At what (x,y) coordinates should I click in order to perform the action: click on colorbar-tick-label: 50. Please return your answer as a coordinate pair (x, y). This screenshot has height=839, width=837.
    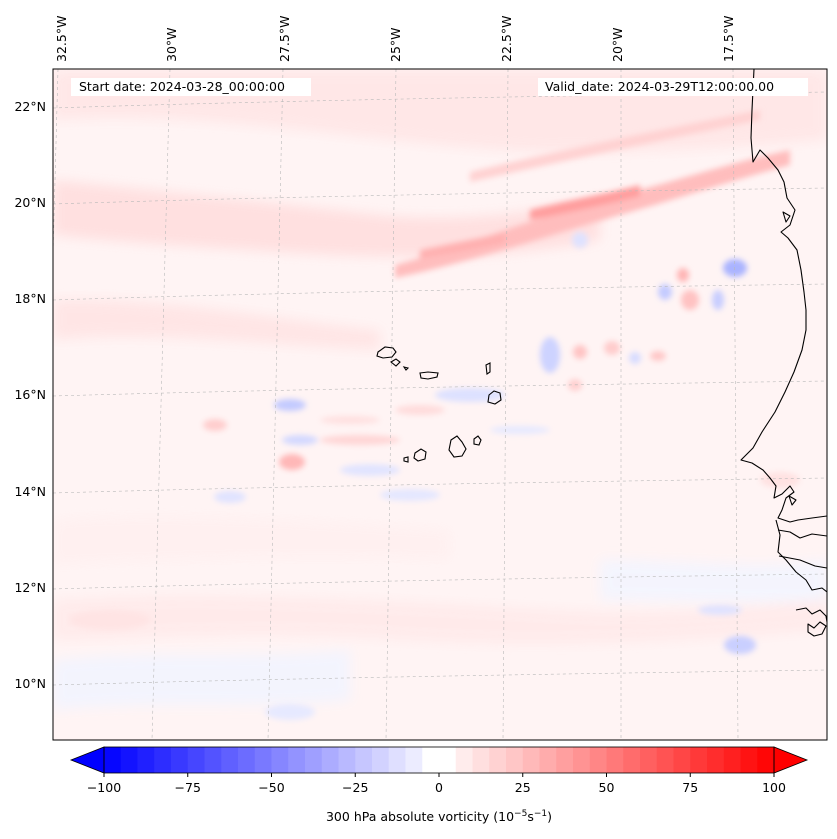
    Looking at the image, I should click on (607, 787).